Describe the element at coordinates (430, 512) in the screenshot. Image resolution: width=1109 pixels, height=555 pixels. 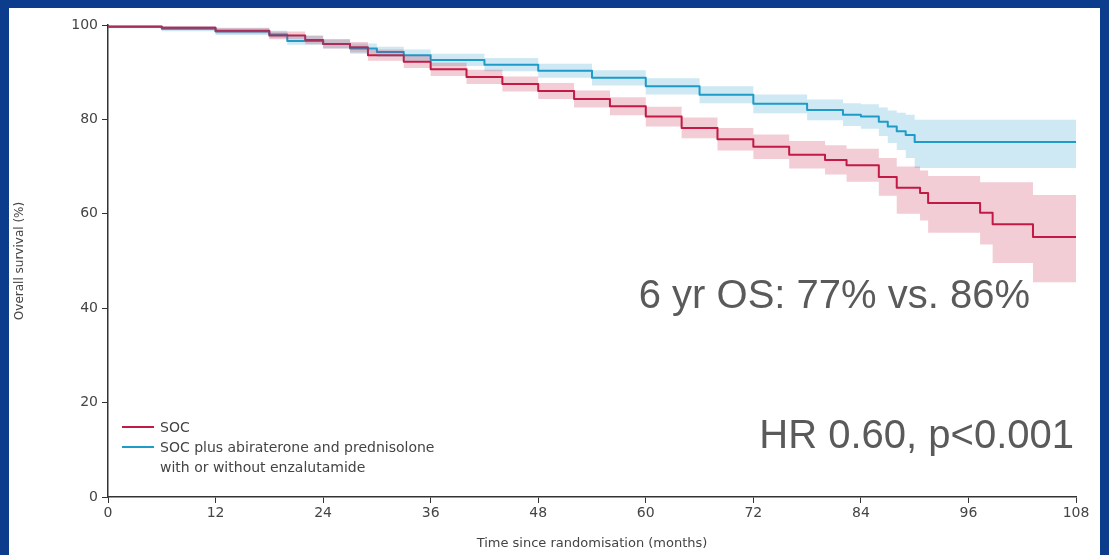
I see `x-tick-label: 36` at that location.